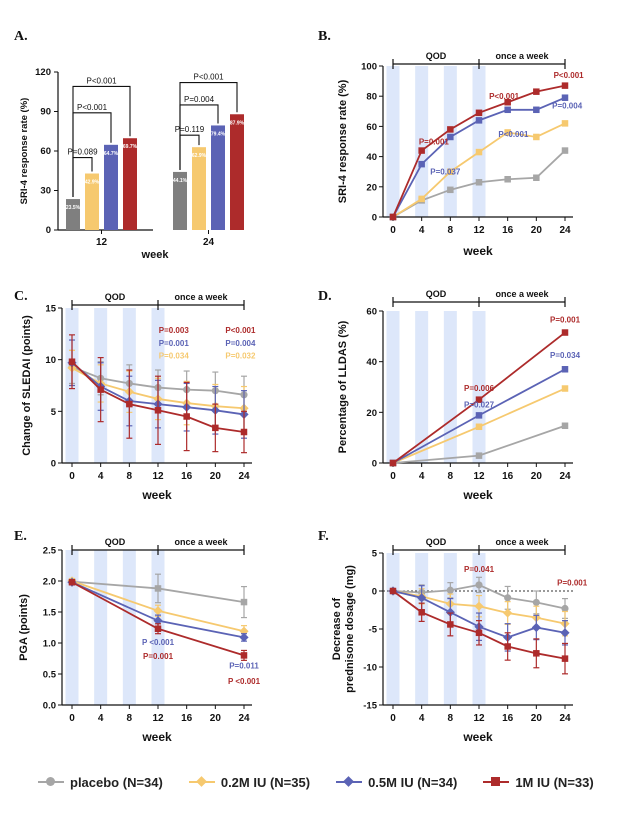 This screenshot has height=814, width=619. Describe the element at coordinates (337, 628) in the screenshot. I see `y-axis-label: Decrease of` at that location.